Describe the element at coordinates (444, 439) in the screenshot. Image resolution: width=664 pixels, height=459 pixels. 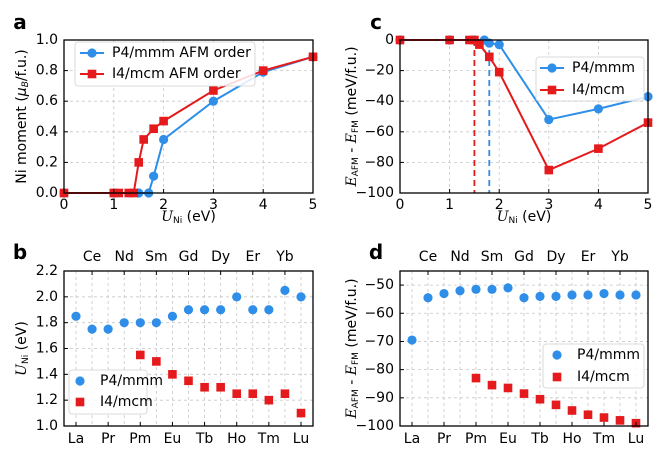
I see `x-tick-label: Pr` at that location.